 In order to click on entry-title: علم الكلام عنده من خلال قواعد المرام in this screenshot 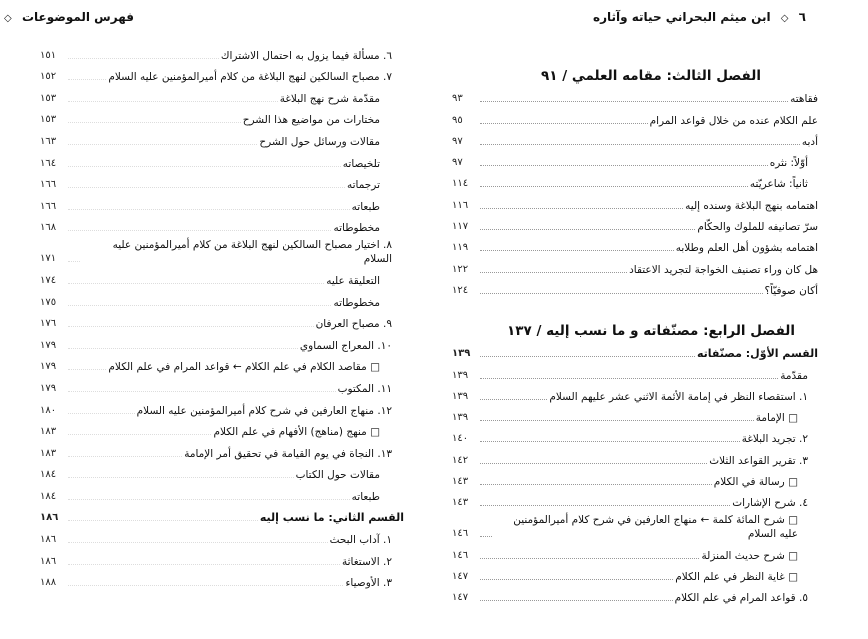, I will do `click(733, 120)`.